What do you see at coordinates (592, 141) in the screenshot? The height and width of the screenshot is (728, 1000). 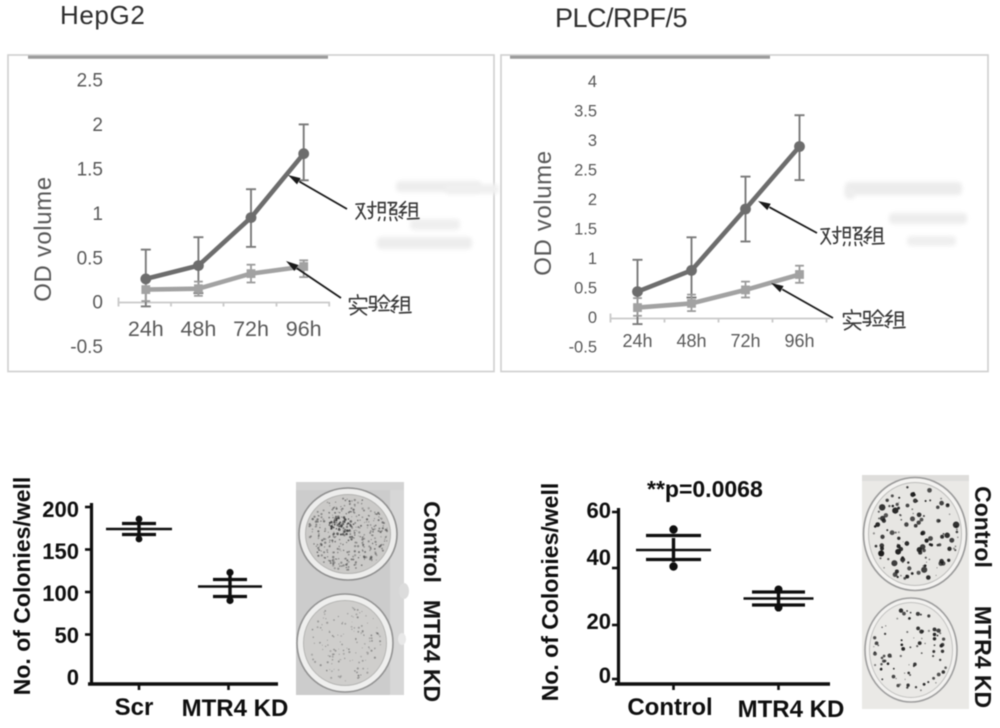 I see `svg-text: 3` at bounding box center [592, 141].